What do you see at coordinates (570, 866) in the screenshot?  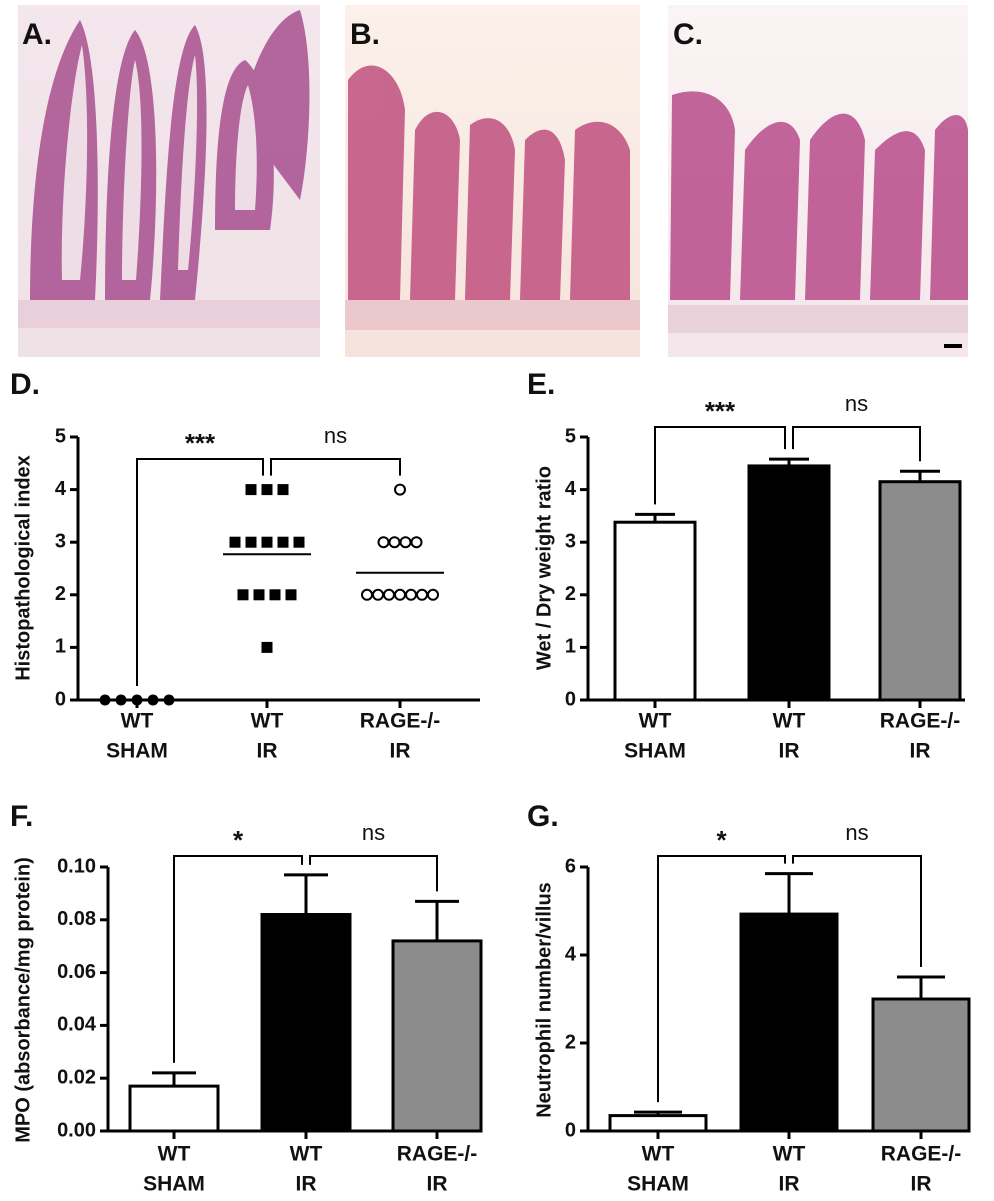 I see `y-tick-label: 6` at bounding box center [570, 866].